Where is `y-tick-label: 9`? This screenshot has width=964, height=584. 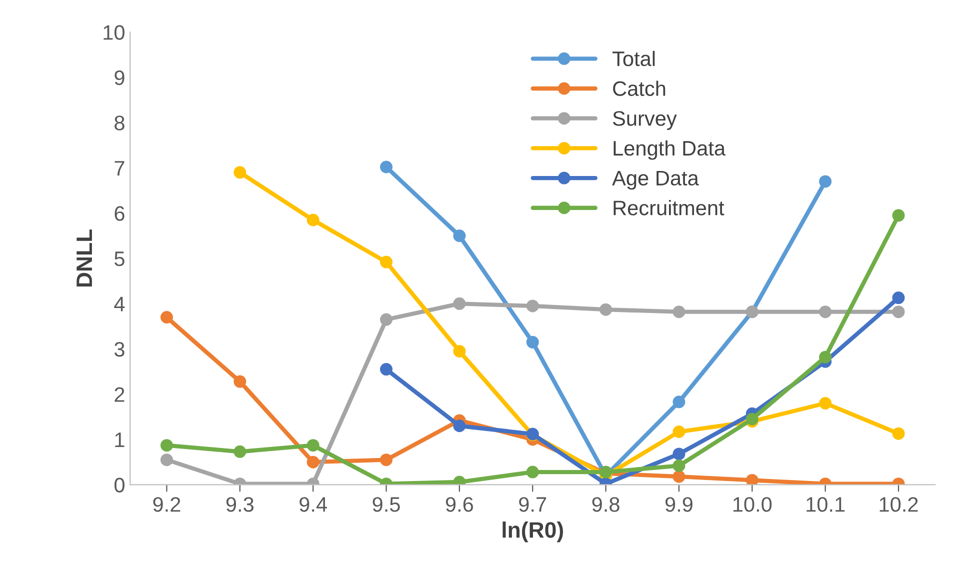
y-tick-label: 9 is located at coordinates (119, 78).